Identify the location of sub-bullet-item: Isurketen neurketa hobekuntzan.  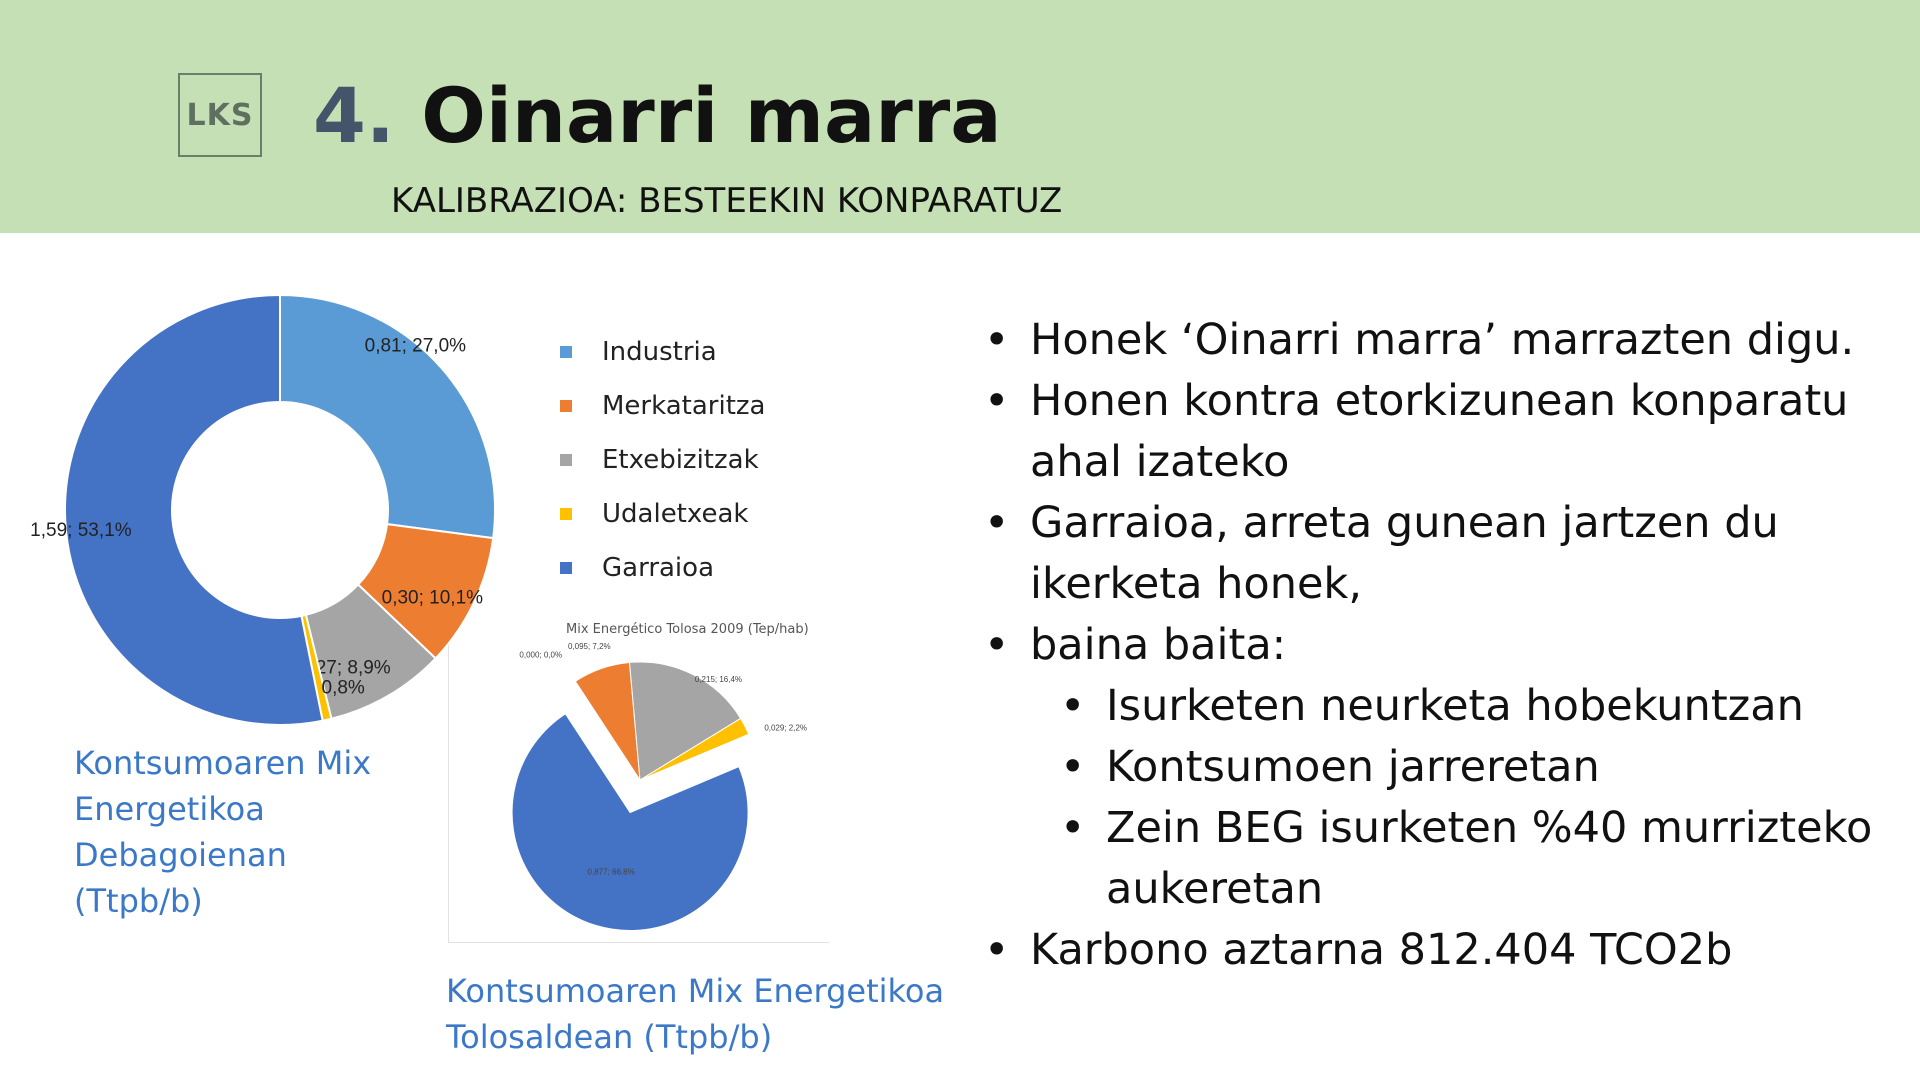
(1468, 706).